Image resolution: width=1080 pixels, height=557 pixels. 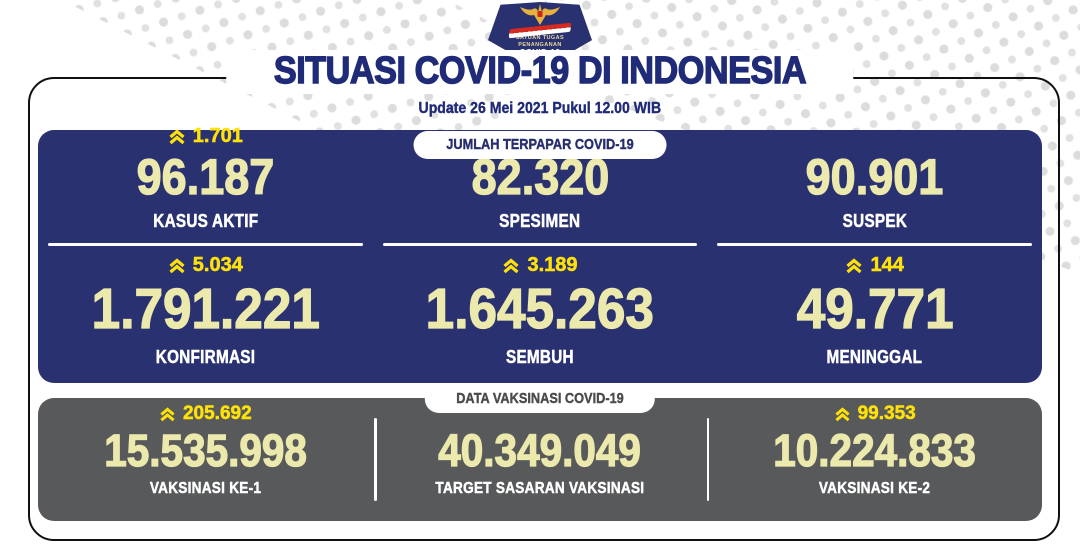 I want to click on kasus-aktif-daily-increase: 1.701, so click(x=205, y=136).